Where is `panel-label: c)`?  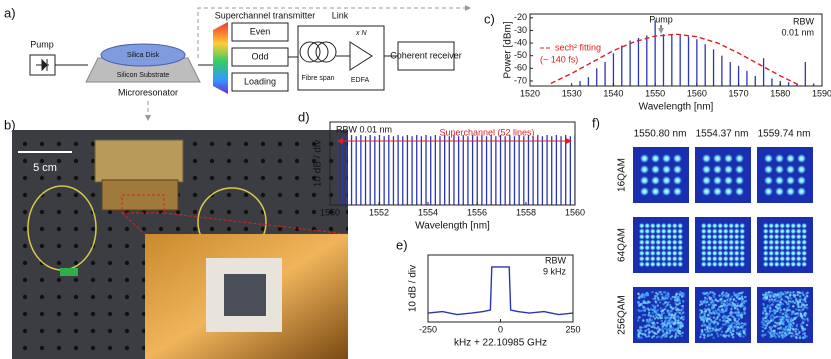 panel-label: c) is located at coordinates (489, 18).